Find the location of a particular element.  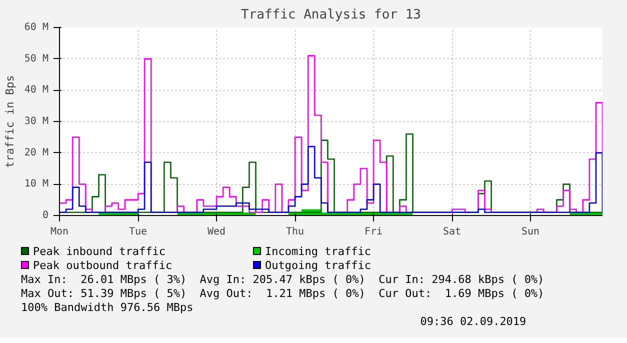

y-tick-label: 40 M is located at coordinates (36, 90).